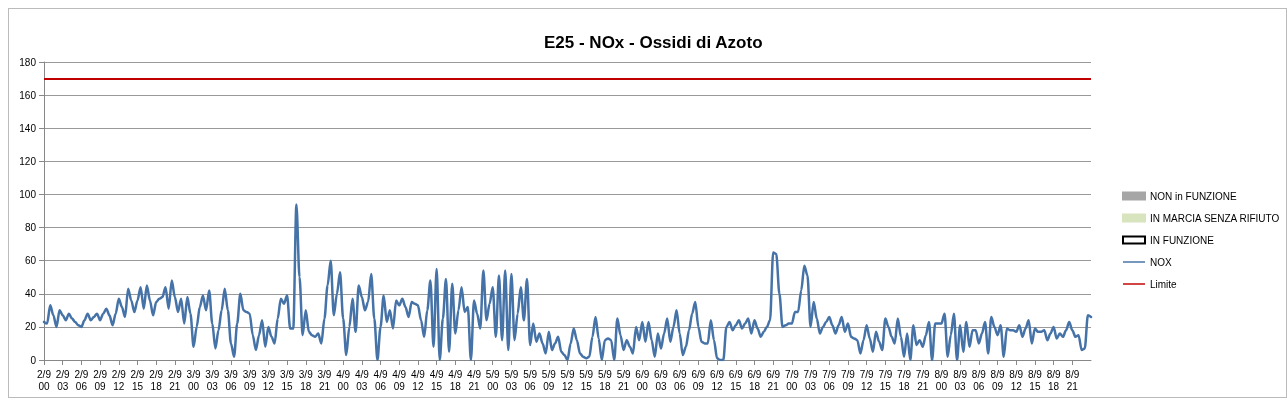 Image resolution: width=1287 pixels, height=406 pixels. I want to click on x-tick-label: 4/9 06, so click(380, 380).